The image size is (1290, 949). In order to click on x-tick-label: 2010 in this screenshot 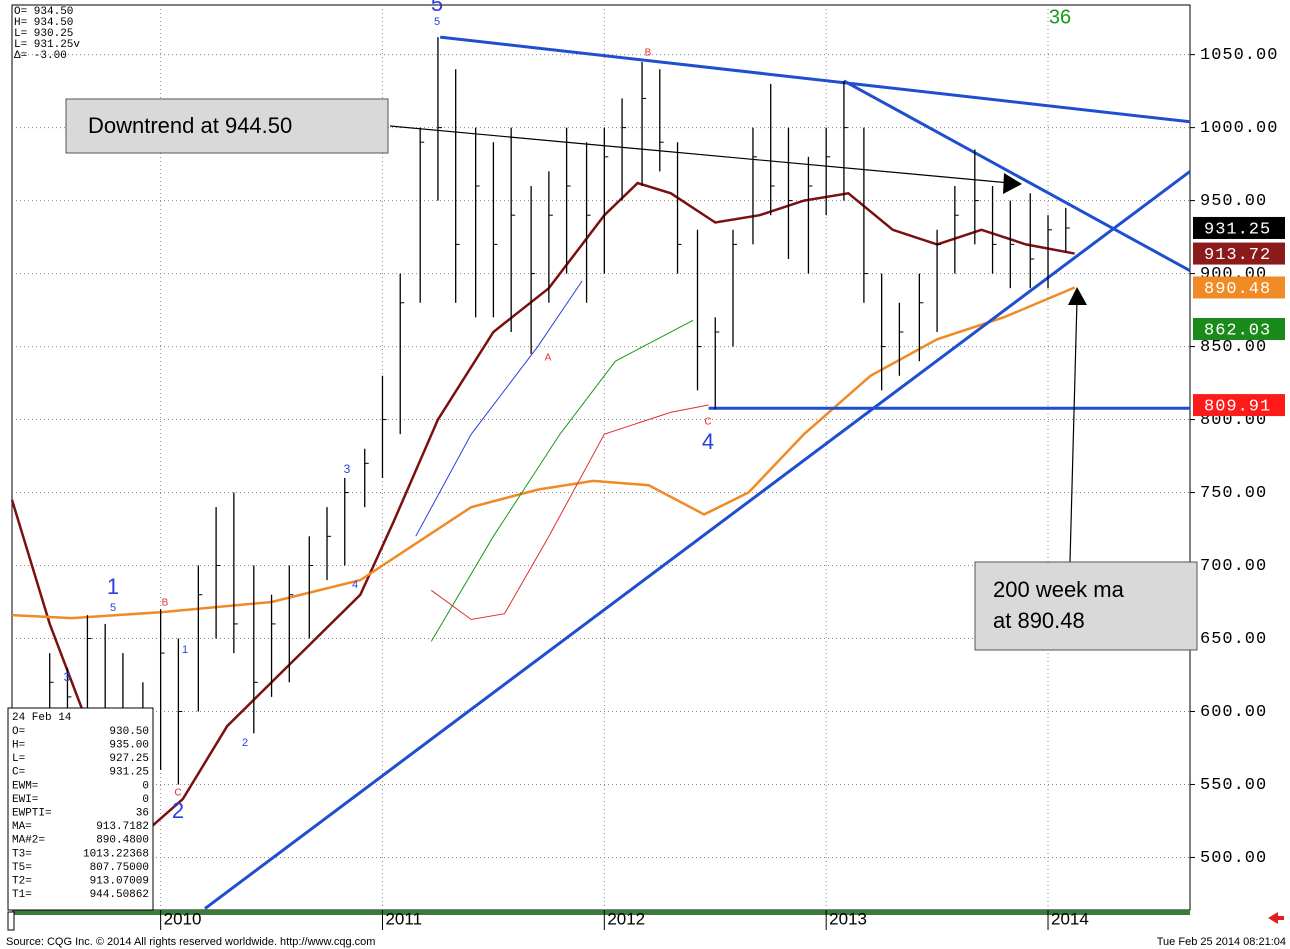, I will do `click(183, 918)`.